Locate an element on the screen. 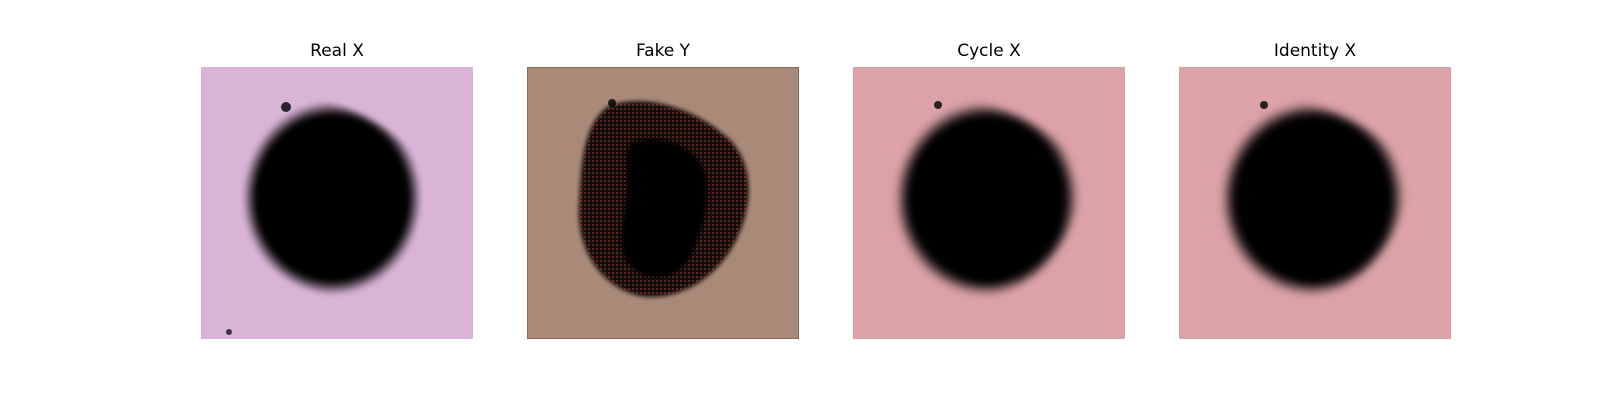 This screenshot has height=400, width=1600. panel-title: Cycle X is located at coordinates (989, 51).